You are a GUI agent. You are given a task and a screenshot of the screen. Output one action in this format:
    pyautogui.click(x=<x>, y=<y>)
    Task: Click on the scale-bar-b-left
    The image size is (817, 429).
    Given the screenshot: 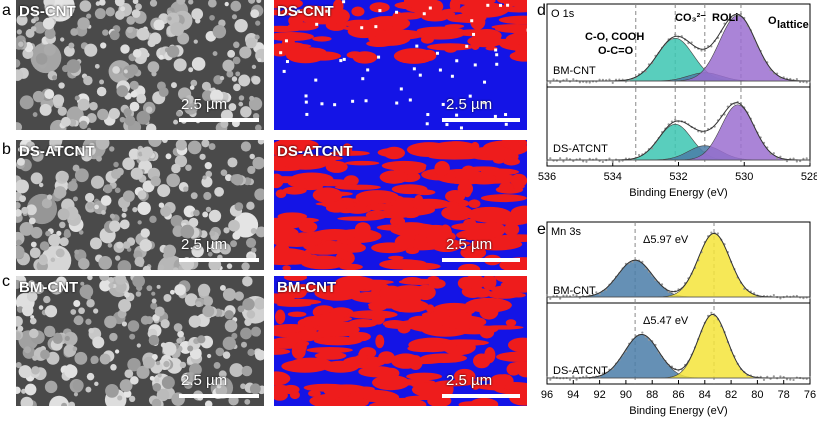 What is the action you would take?
    pyautogui.click(x=219, y=260)
    